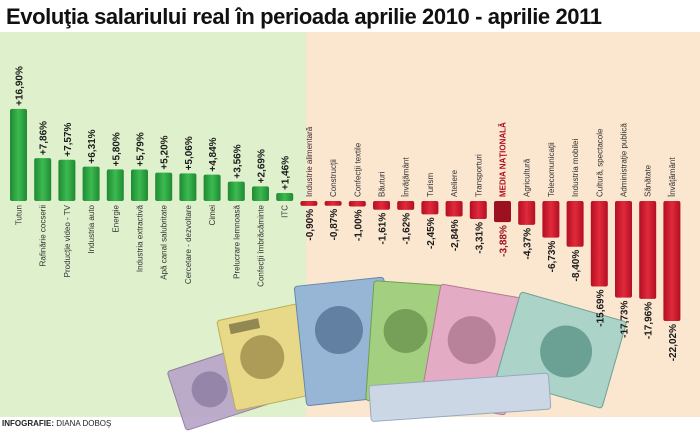 This screenshot has height=432, width=700. What do you see at coordinates (261, 245) in the screenshot?
I see `category-label-confectii-imbracaminte-10: Confecţii îmbrăcăminte` at bounding box center [261, 245].